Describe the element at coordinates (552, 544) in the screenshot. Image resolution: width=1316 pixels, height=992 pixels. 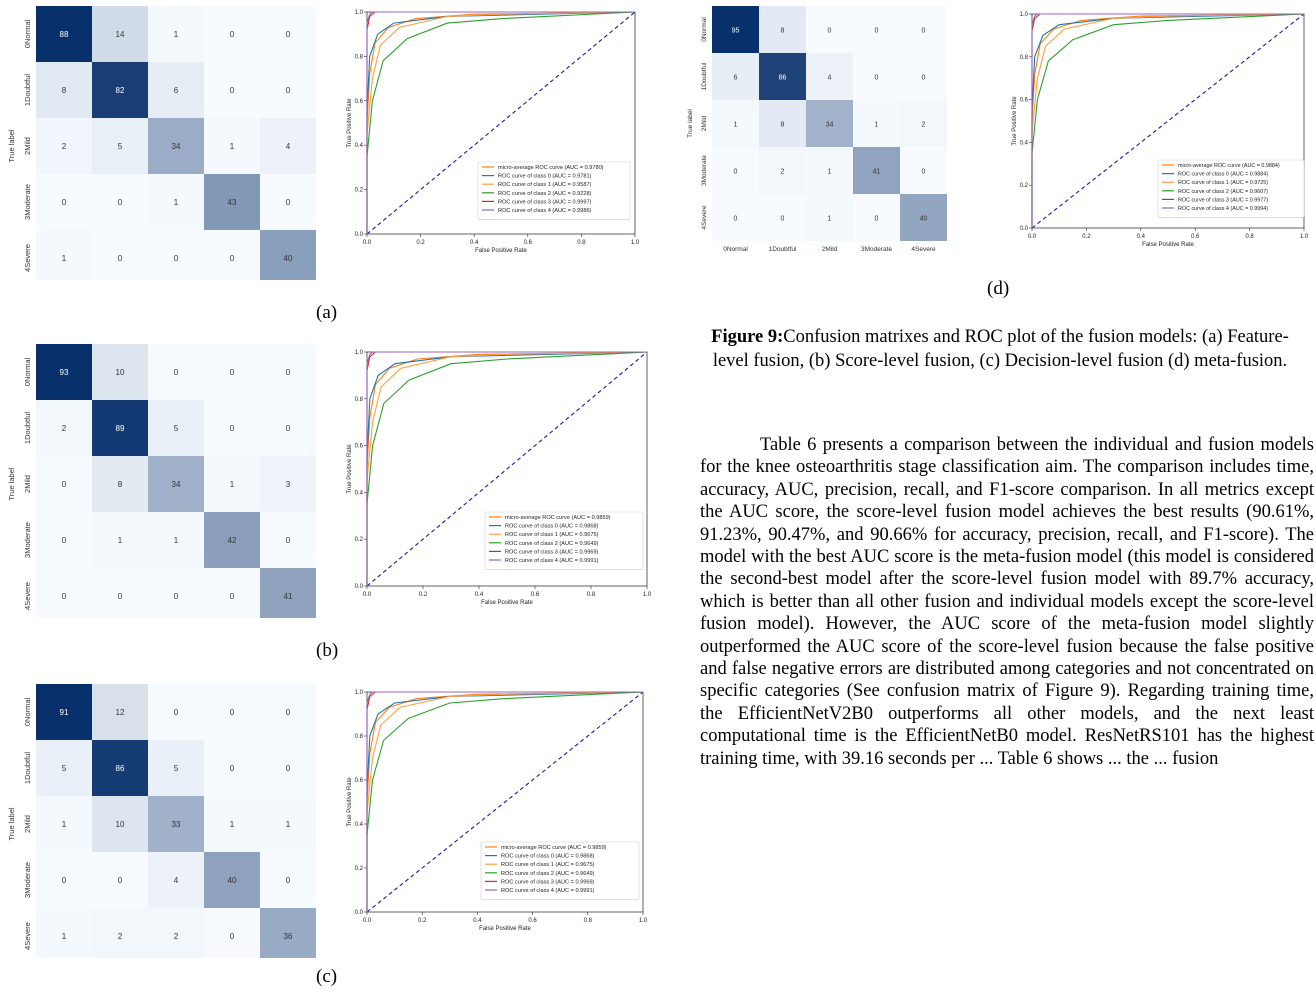
I see `roc-legend-label: ROC curve of class 2 (AUC = 0.9649)` at that location.